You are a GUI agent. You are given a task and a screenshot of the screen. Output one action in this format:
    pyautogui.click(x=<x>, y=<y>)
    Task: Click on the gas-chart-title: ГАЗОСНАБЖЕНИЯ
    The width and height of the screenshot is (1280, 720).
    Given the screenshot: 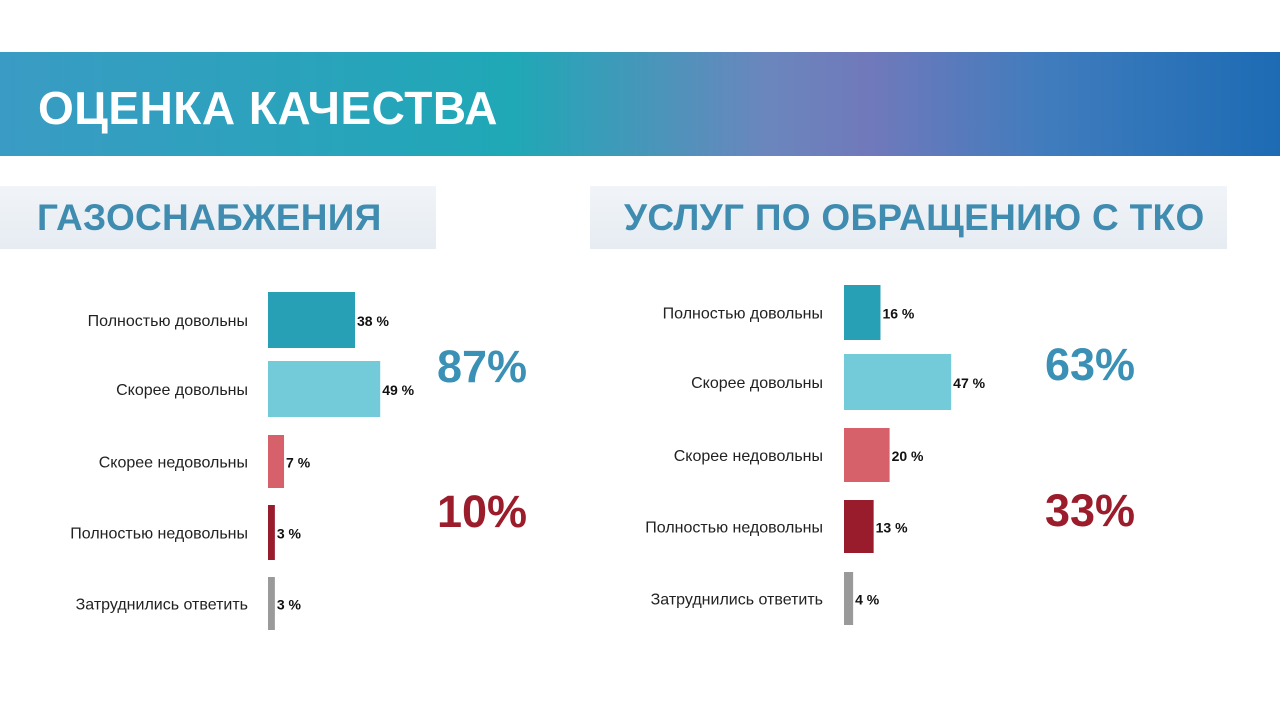 What is the action you would take?
    pyautogui.click(x=209, y=217)
    